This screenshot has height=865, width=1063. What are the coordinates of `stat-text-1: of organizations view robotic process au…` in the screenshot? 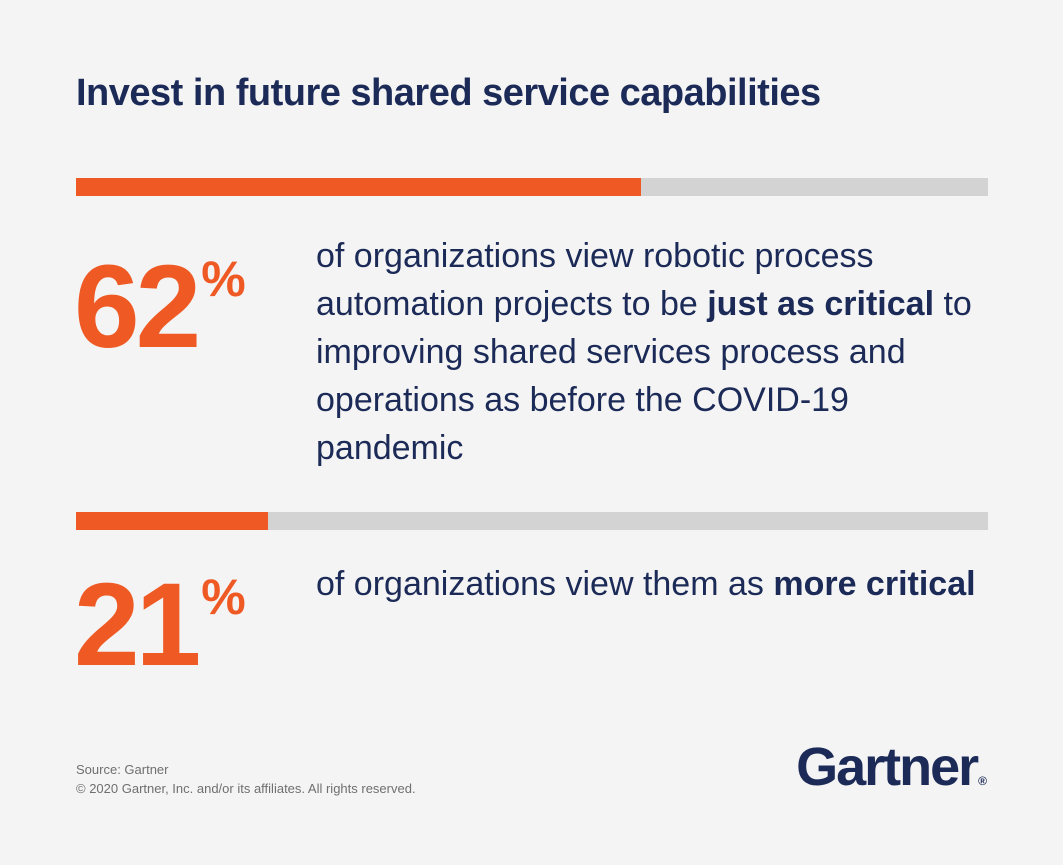 It's located at (595, 280).